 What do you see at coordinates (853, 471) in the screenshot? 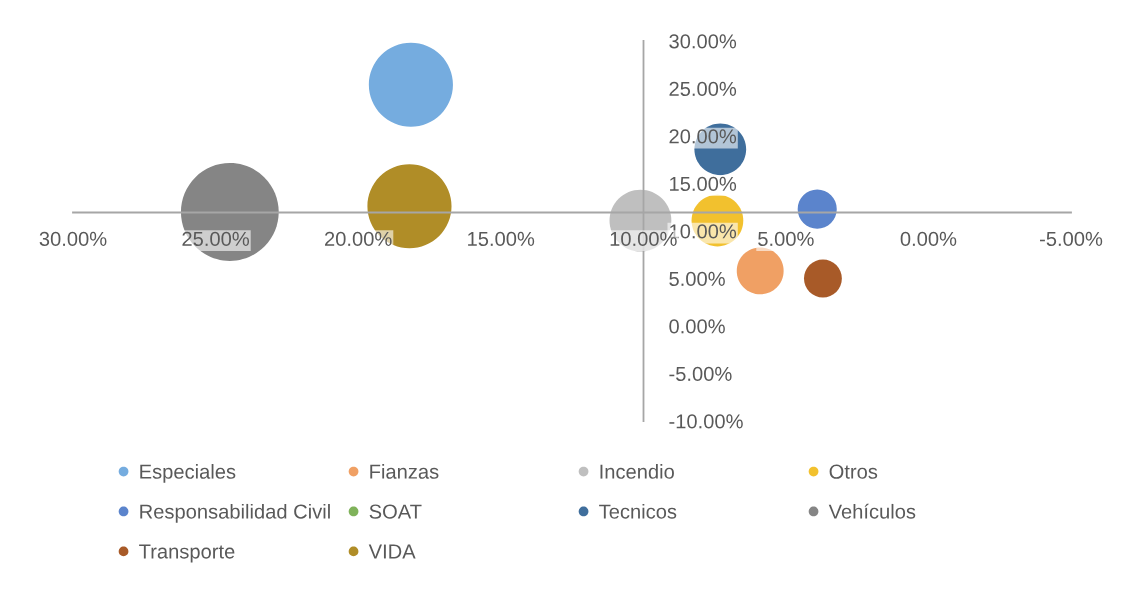
I see `legend-label: Otros` at bounding box center [853, 471].